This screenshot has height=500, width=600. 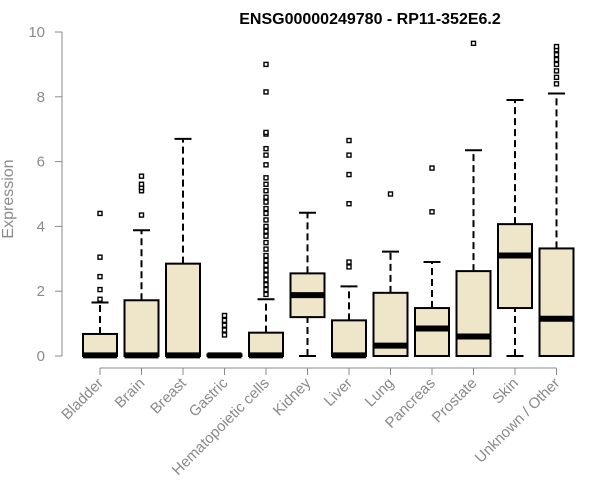 I want to click on y-tick-label: 4, so click(x=41, y=226).